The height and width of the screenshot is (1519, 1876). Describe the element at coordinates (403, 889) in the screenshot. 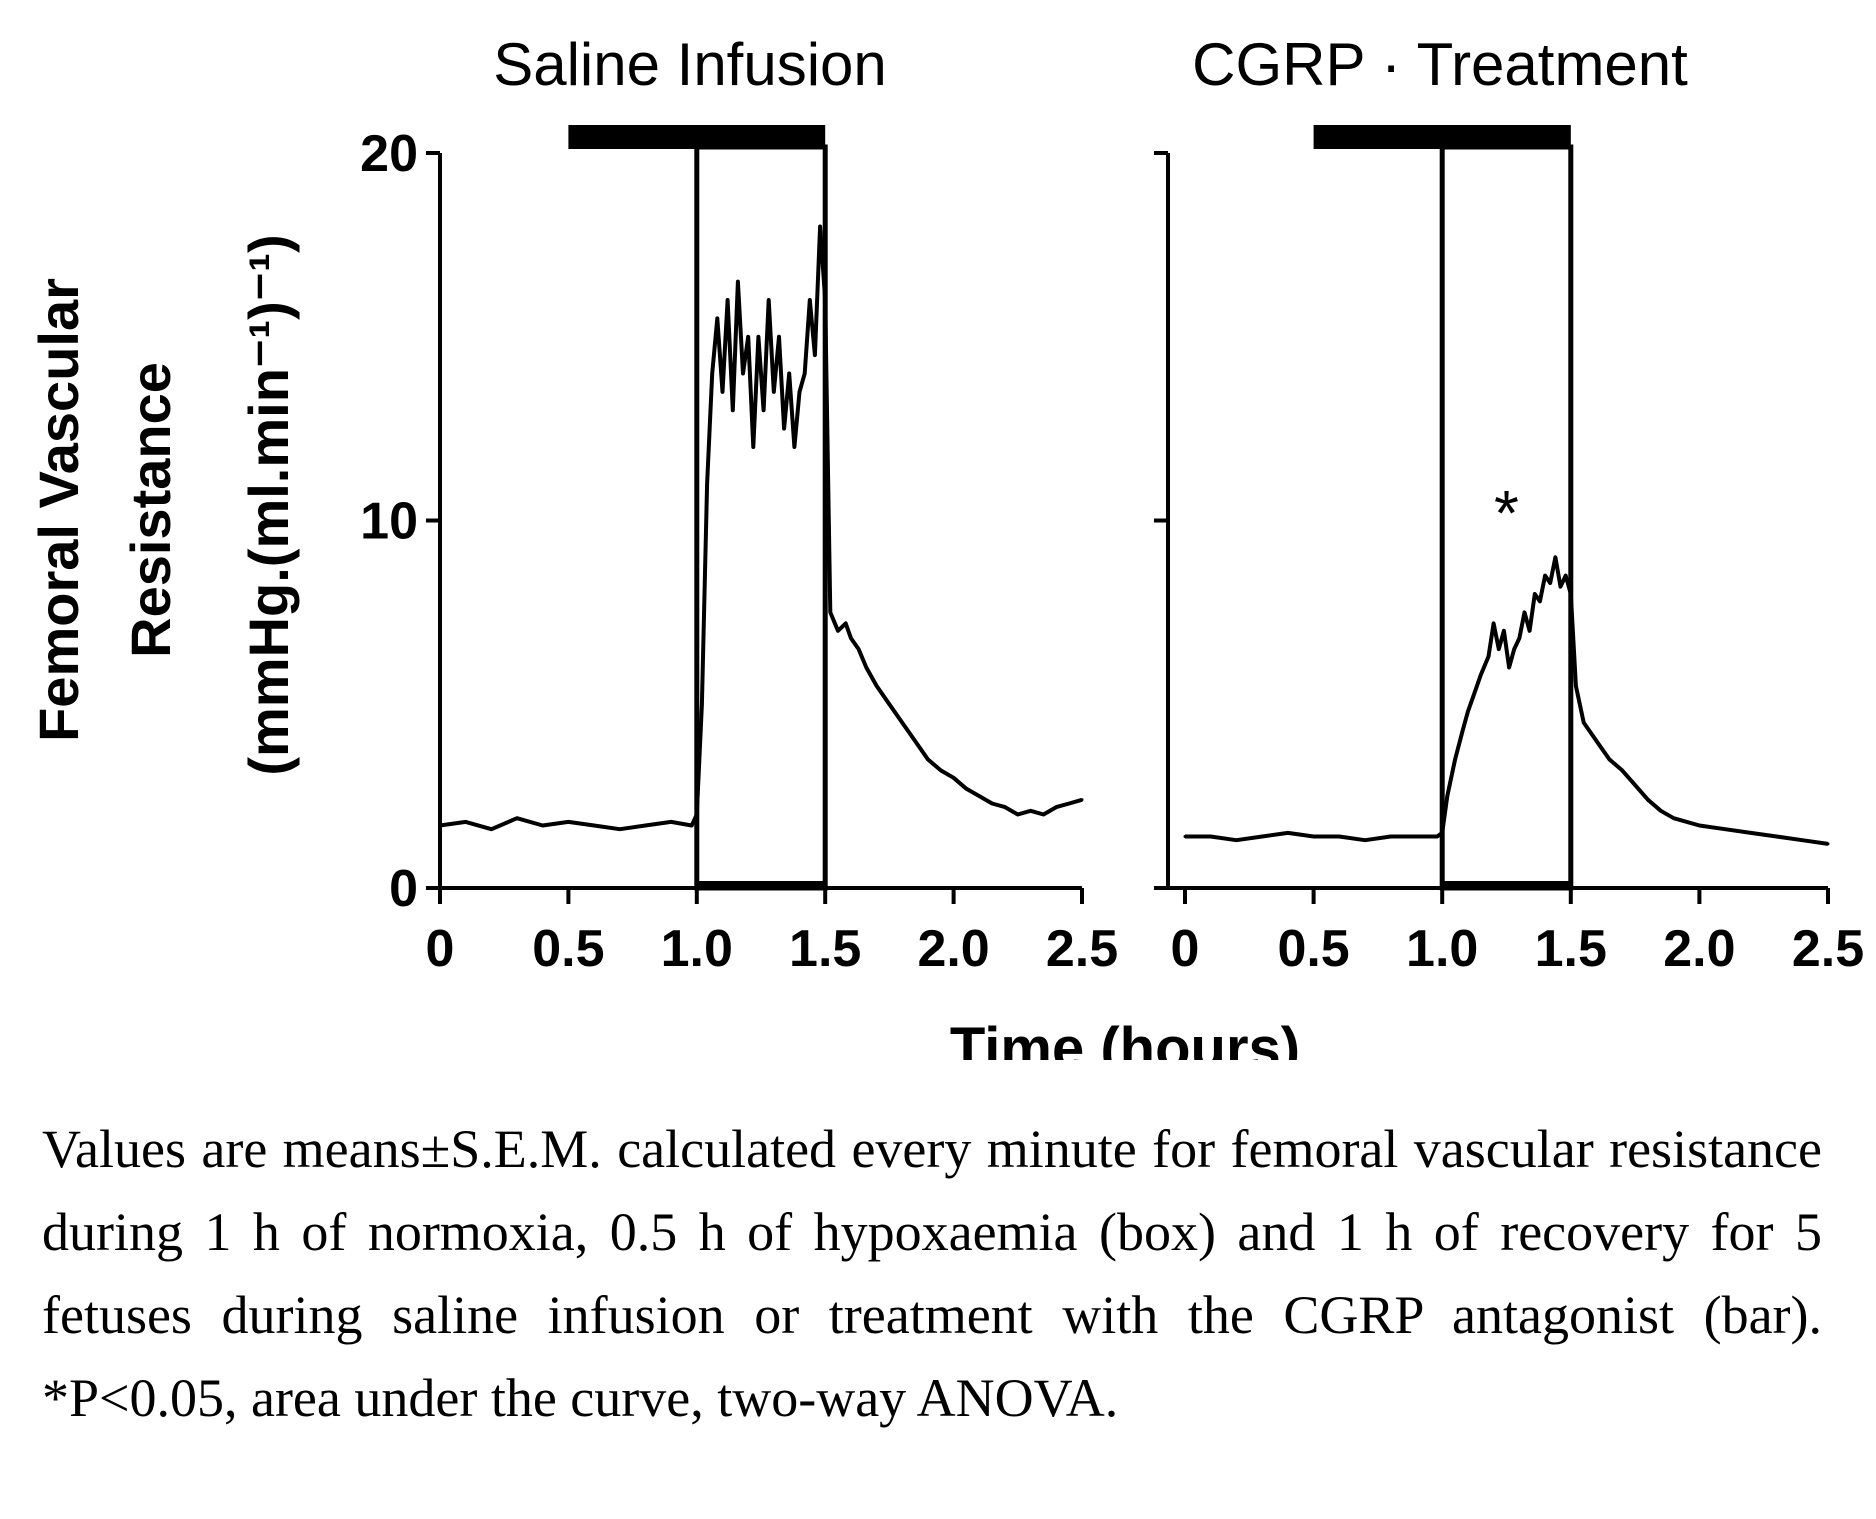

I see `y-tick-label: 0` at that location.